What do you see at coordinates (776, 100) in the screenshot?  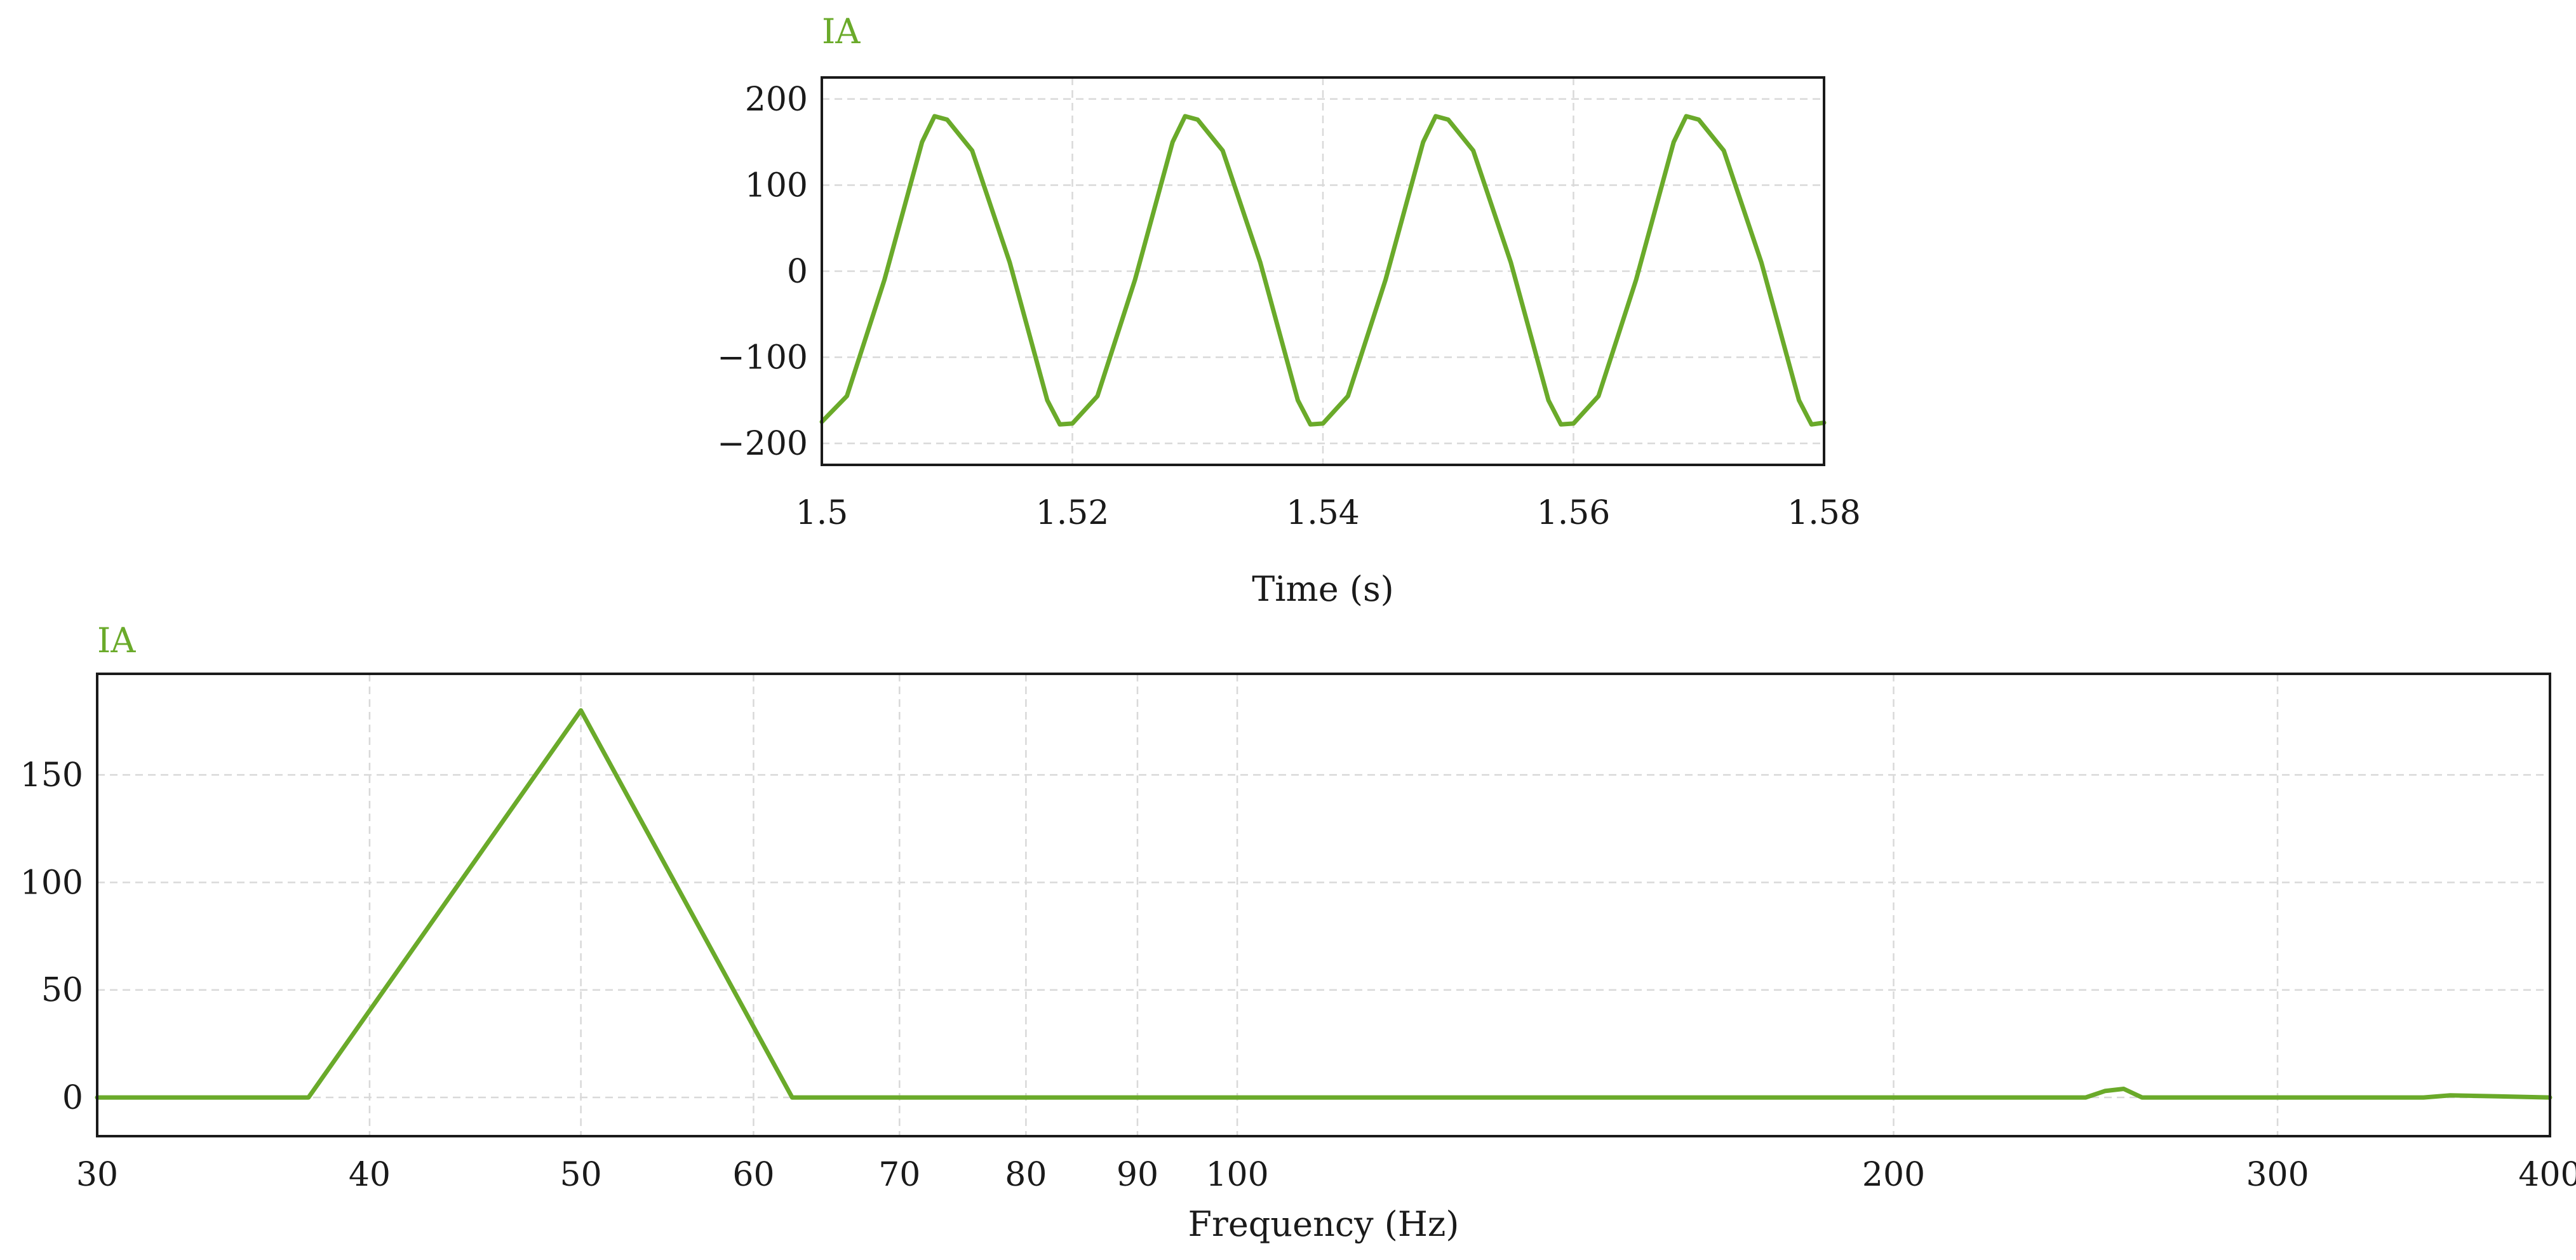 I see `y-tick-label: 200` at bounding box center [776, 100].